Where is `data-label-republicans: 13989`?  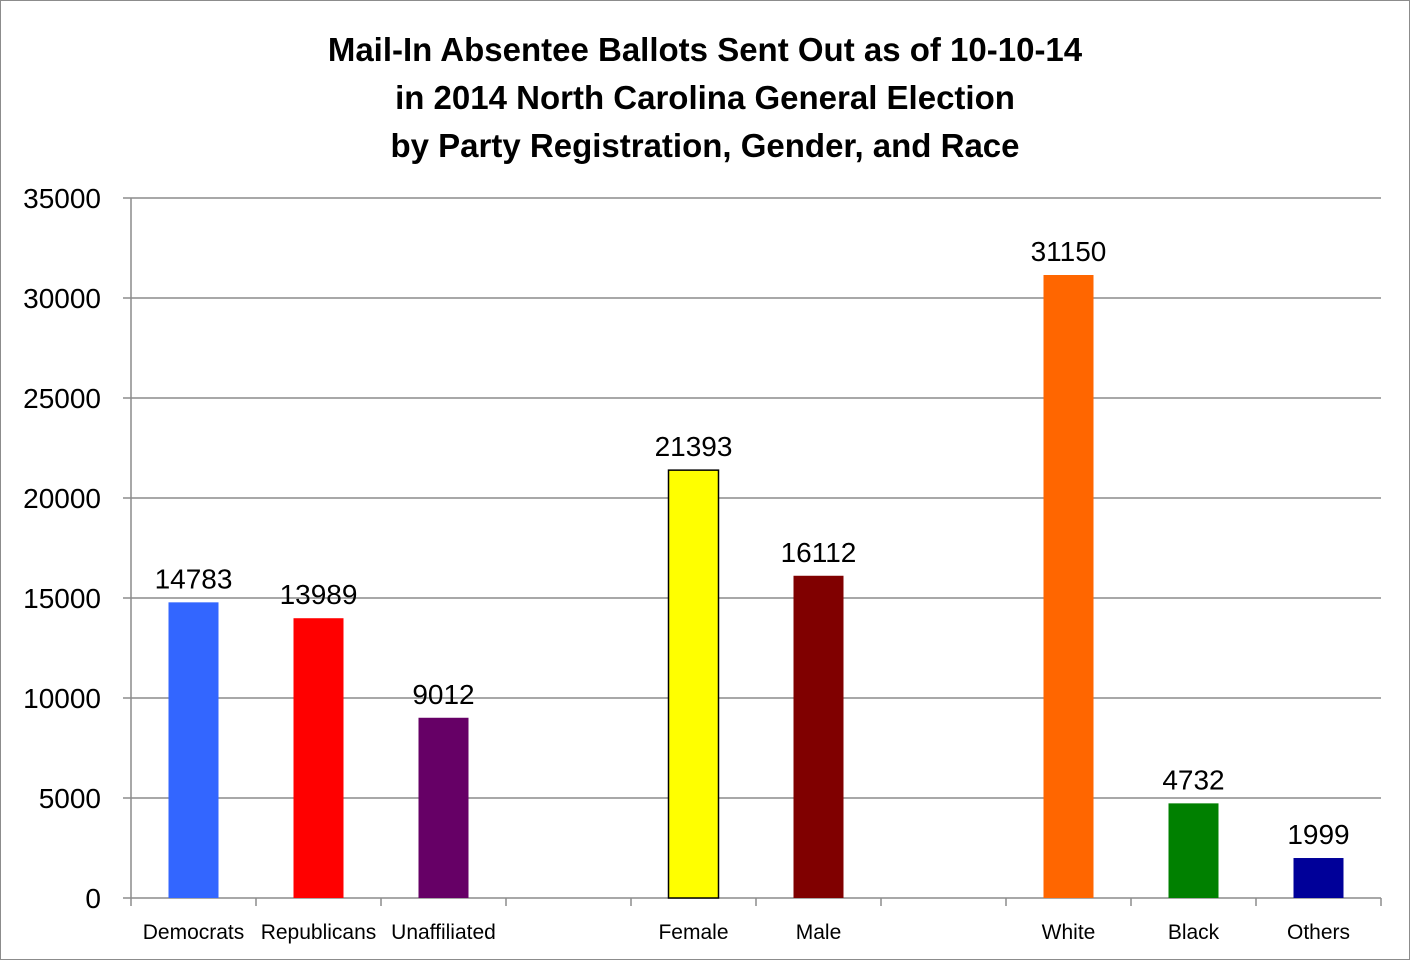
data-label-republicans: 13989 is located at coordinates (319, 594).